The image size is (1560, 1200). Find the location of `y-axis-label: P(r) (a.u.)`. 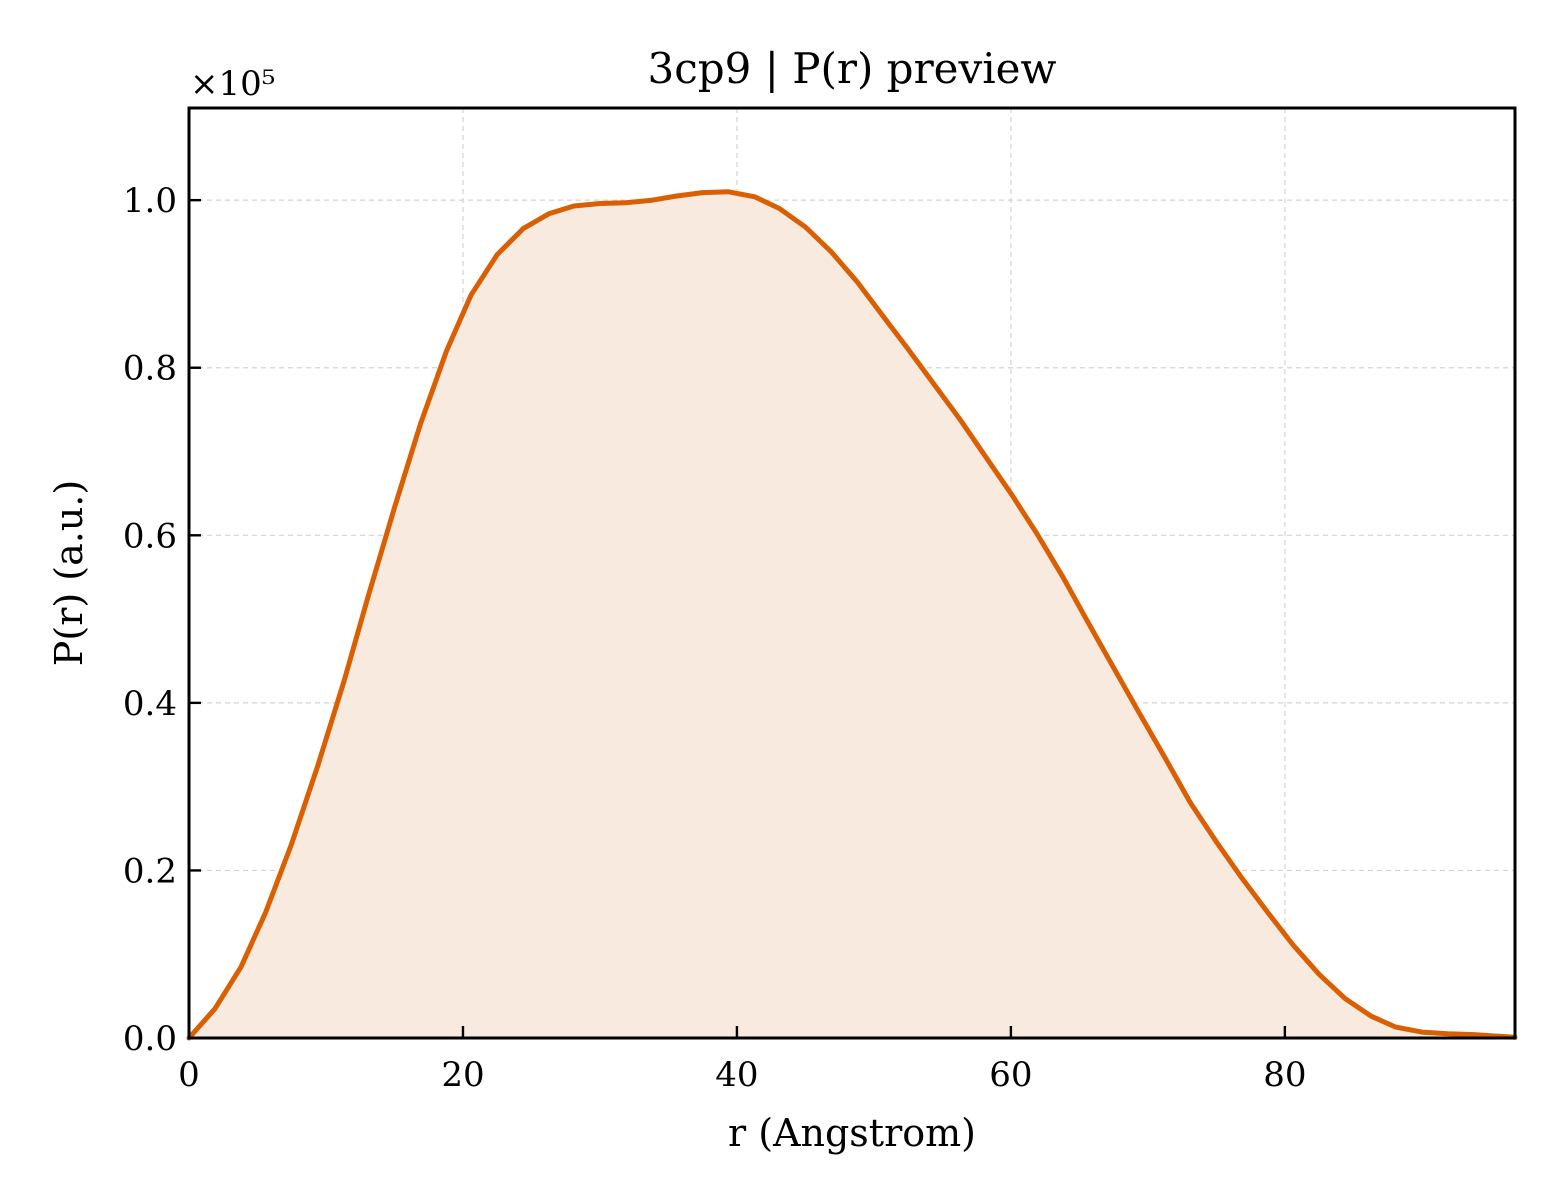

y-axis-label: P(r) (a.u.) is located at coordinates (69, 573).